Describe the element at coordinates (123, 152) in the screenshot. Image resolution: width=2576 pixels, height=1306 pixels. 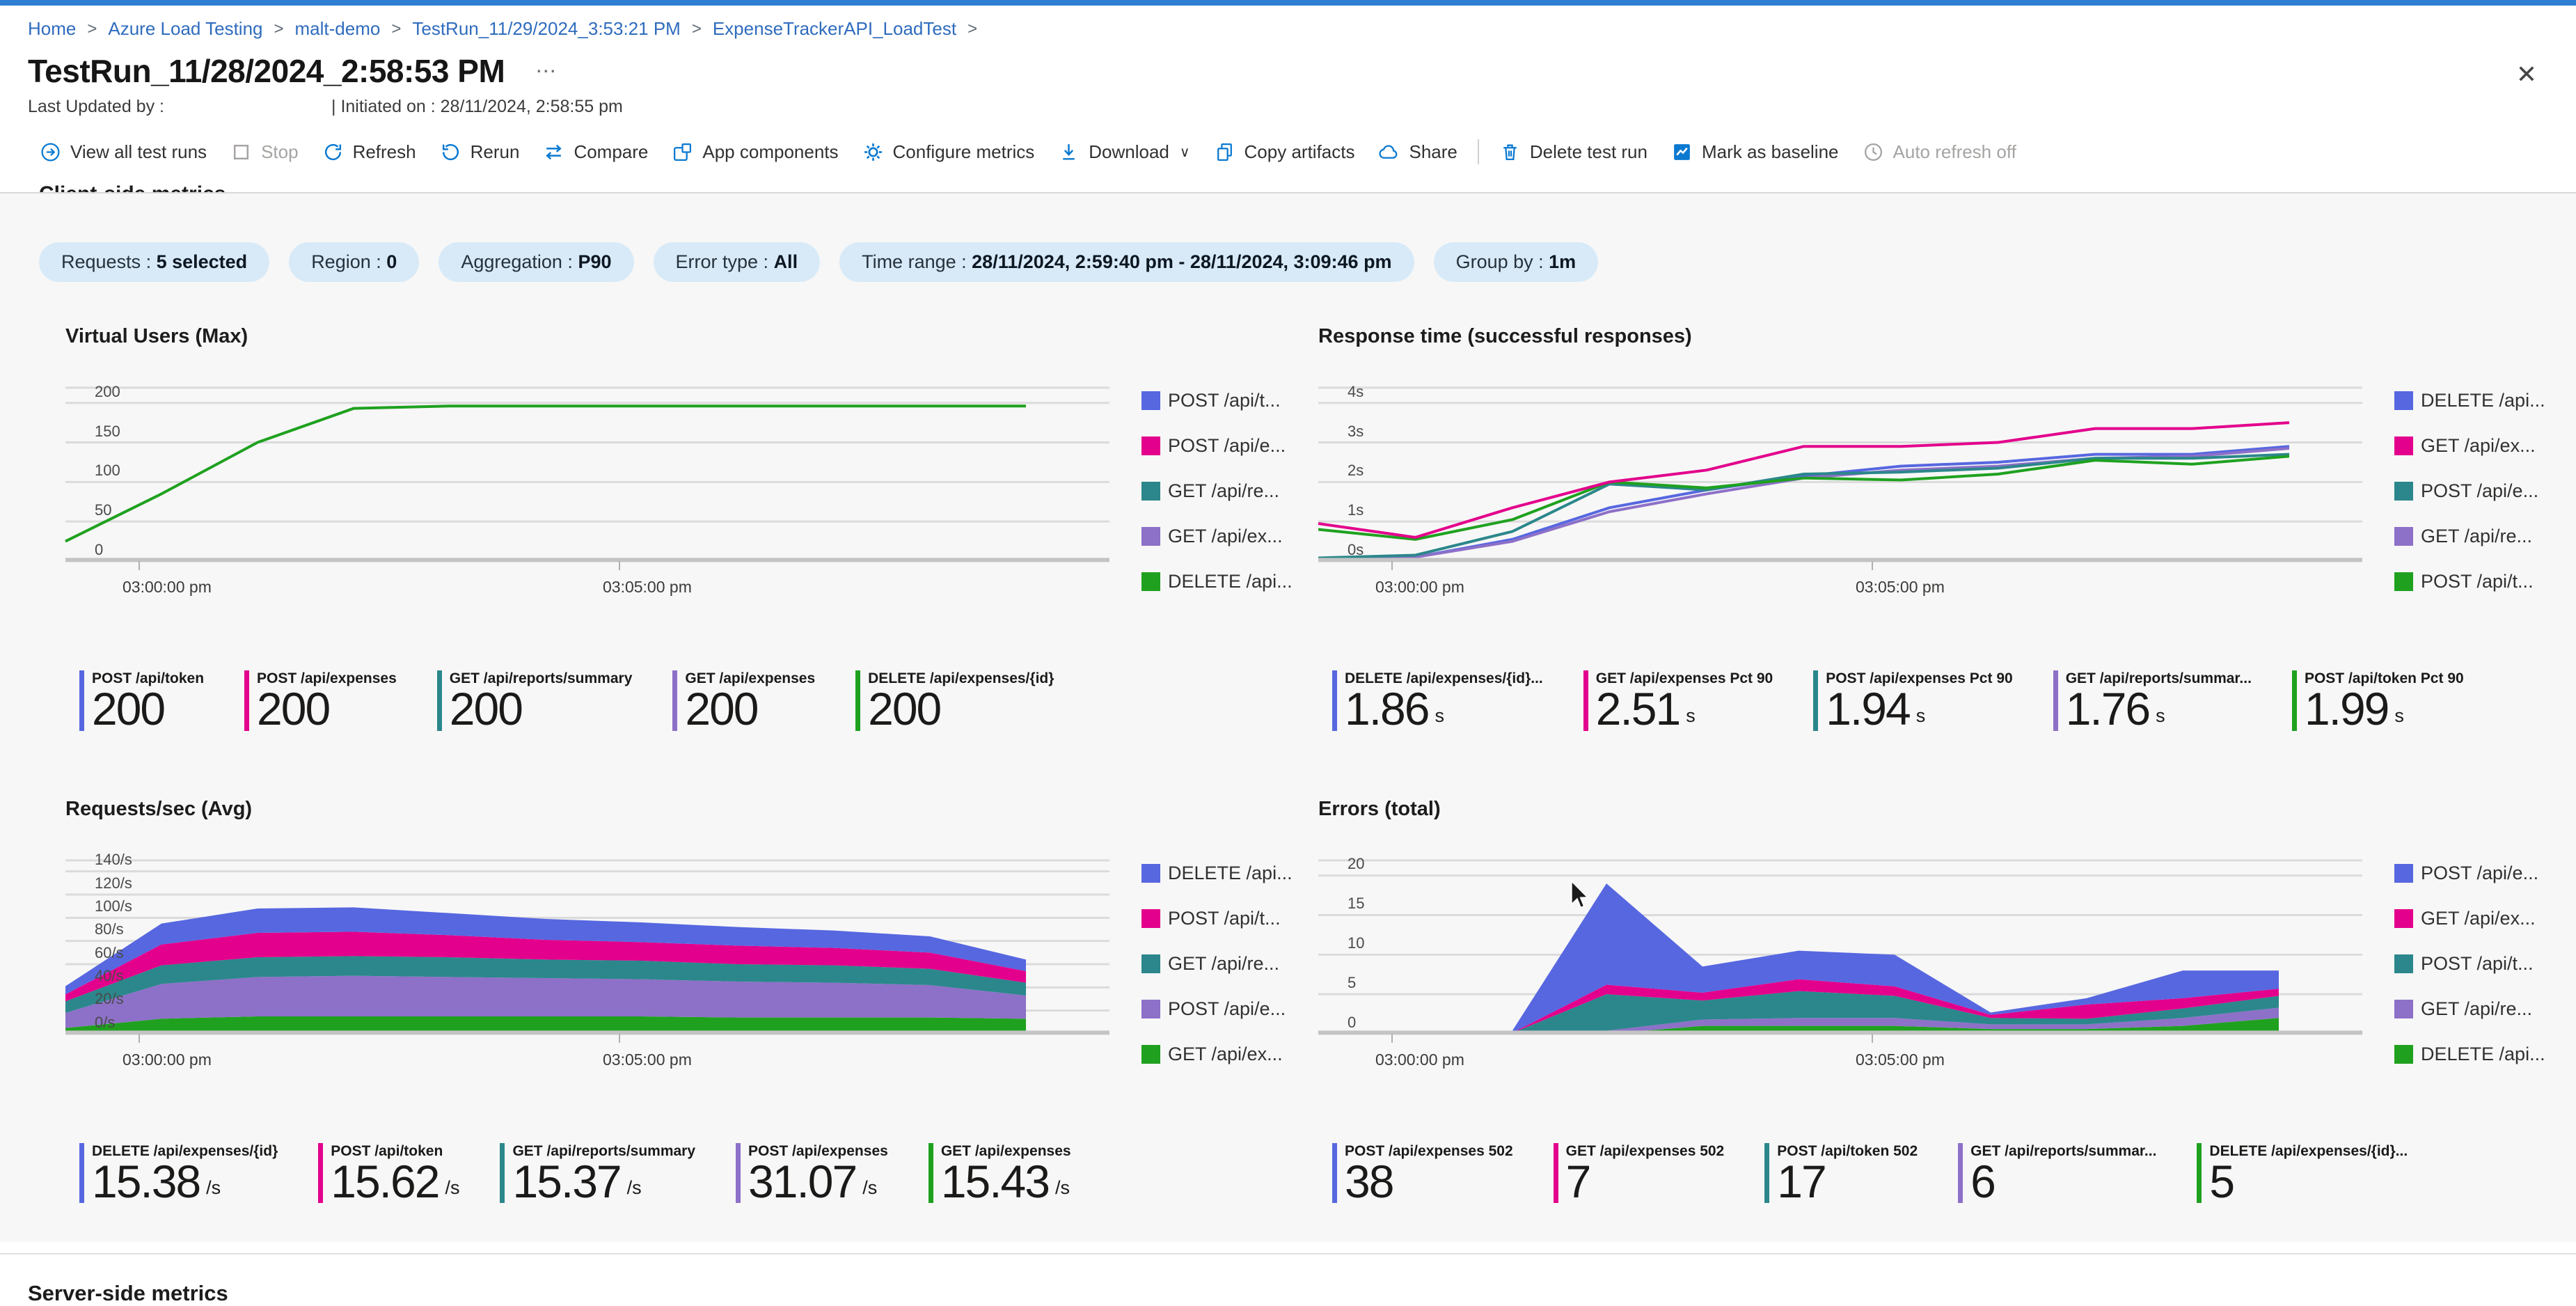
I see `view-all-test-runs-button: View all test runs` at that location.